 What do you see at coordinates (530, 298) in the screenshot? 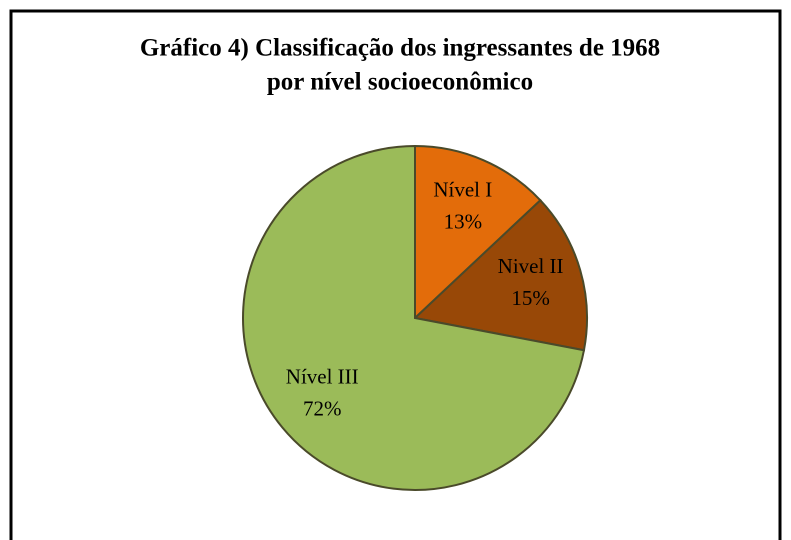
I see `data-label: 15%` at bounding box center [530, 298].